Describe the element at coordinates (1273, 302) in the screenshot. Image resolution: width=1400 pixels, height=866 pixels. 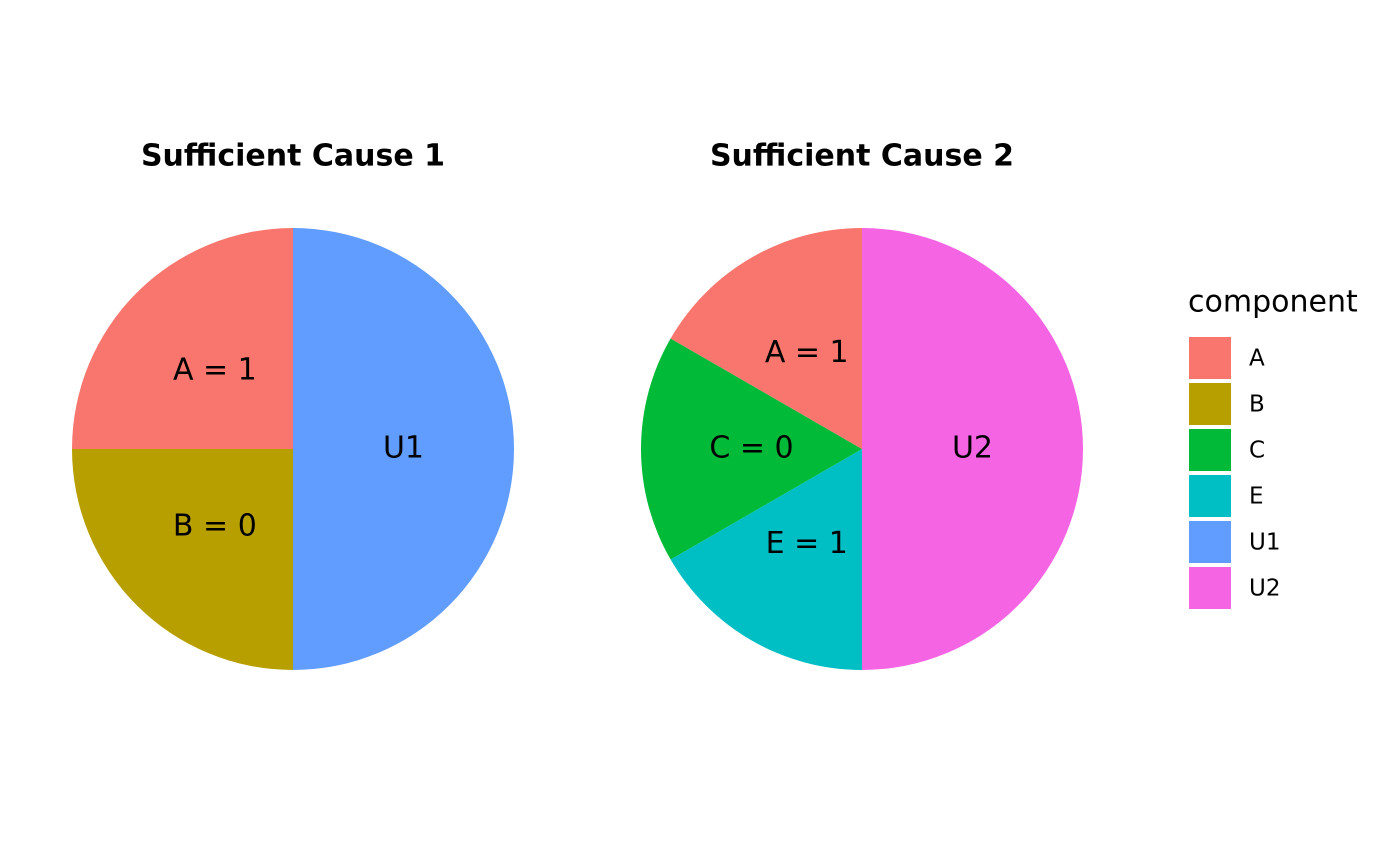
I see `legend-title: component` at that location.